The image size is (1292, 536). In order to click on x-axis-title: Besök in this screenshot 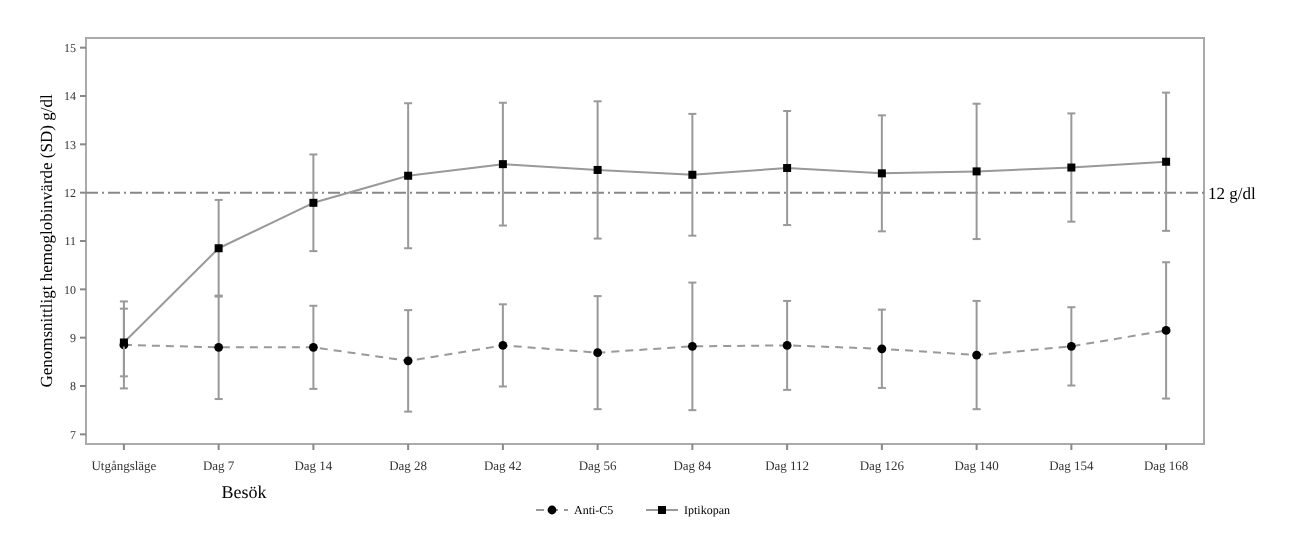, I will do `click(244, 492)`.